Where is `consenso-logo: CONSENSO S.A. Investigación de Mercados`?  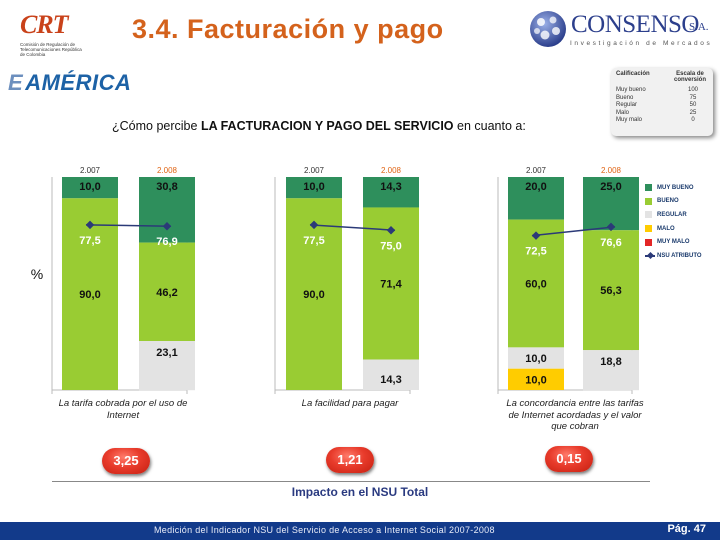 consenso-logo: CONSENSO S.A. Investigación de Mercados is located at coordinates (624, 29).